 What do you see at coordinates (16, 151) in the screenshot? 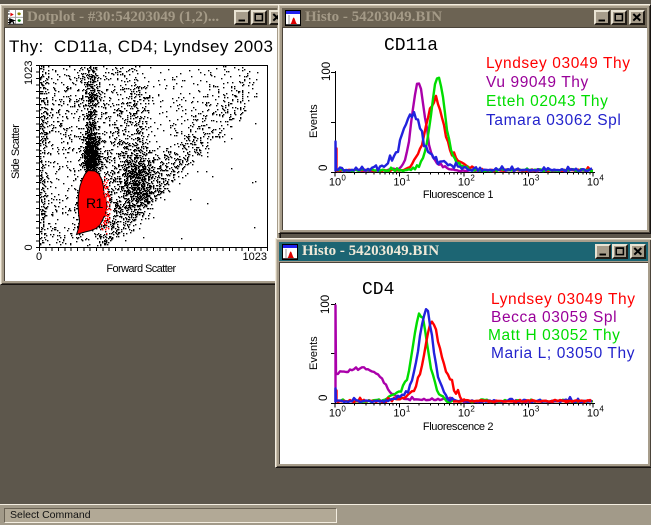
I see `svg-text: Side Scatter` at bounding box center [16, 151].